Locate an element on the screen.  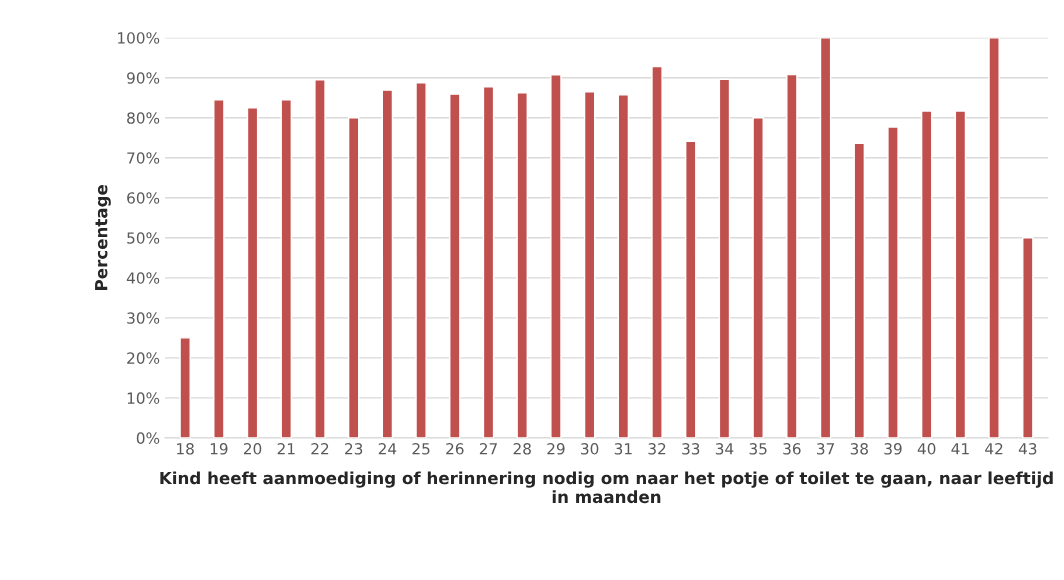
x-tick-label: 37 is located at coordinates (825, 449).